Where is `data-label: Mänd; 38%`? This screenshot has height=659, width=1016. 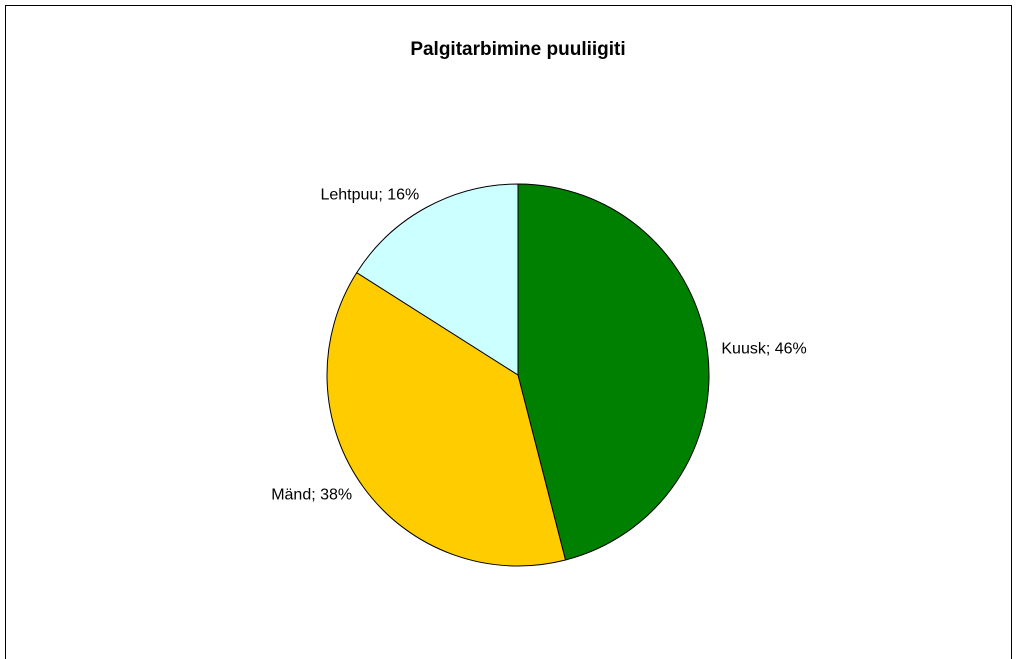
data-label: Mänd; 38% is located at coordinates (311, 495).